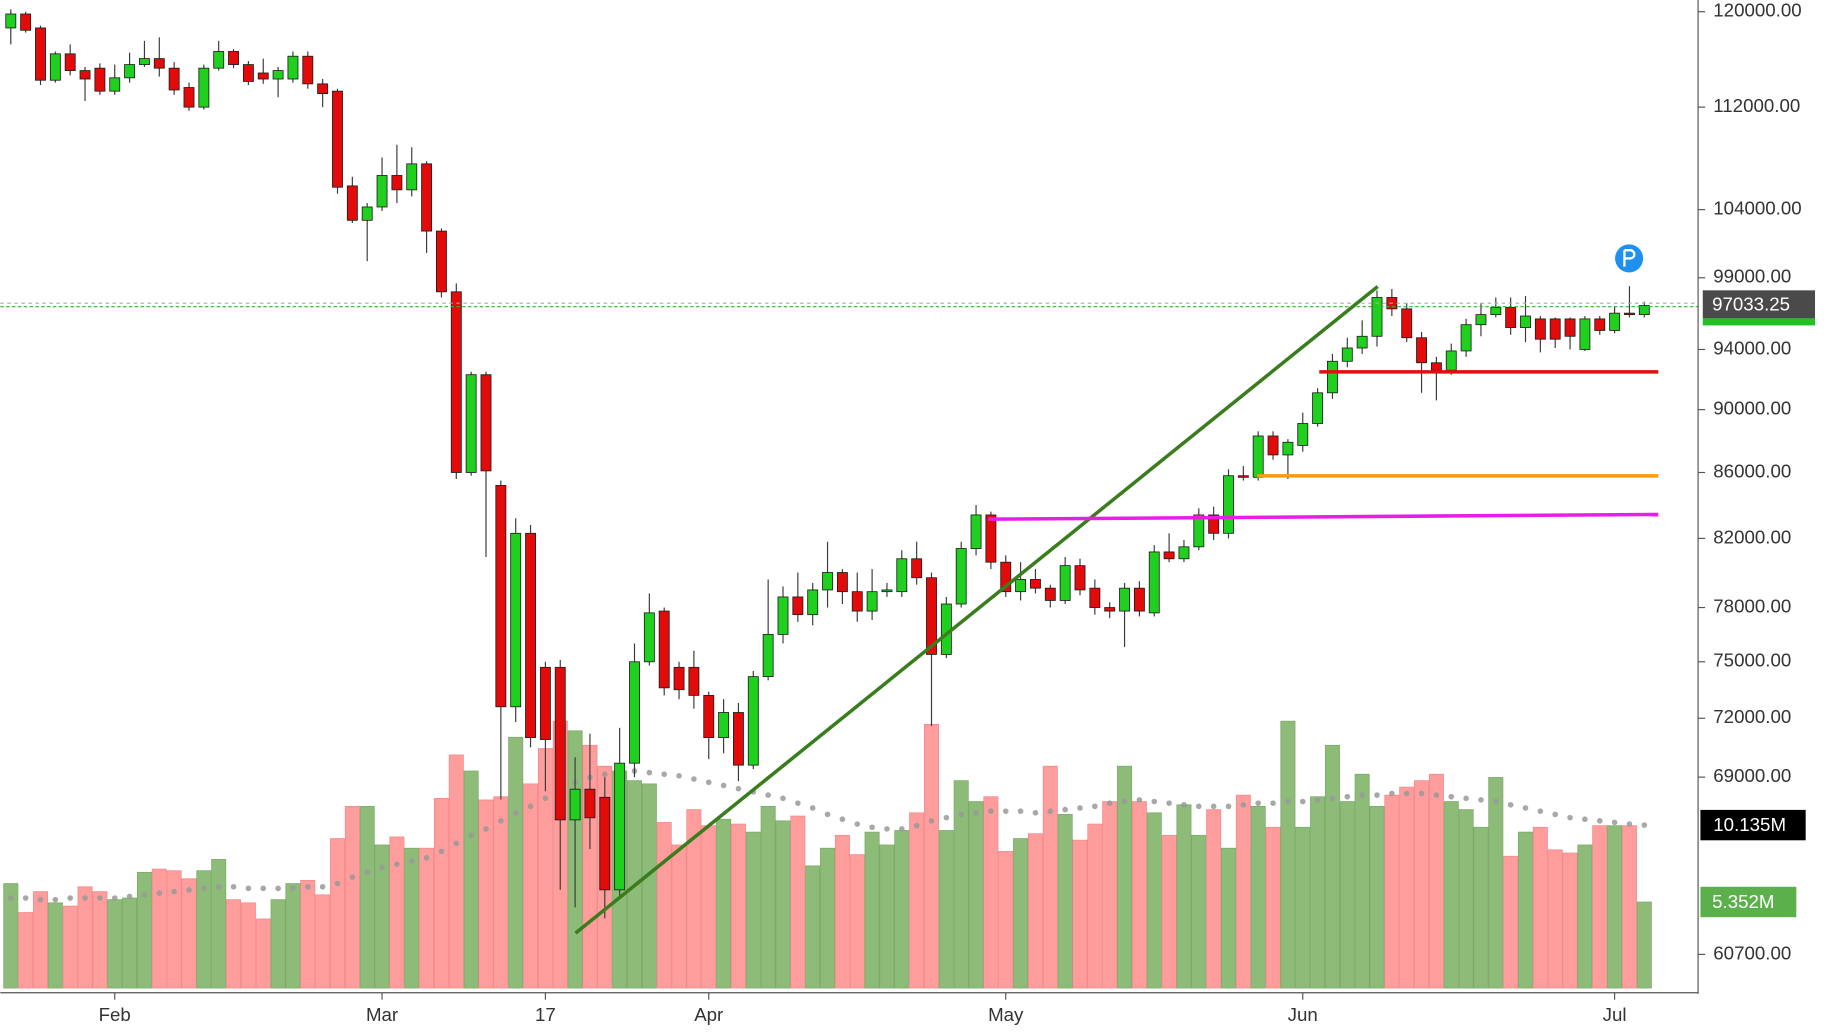 This screenshot has height=1036, width=1834. Describe the element at coordinates (1323, 516) in the screenshot. I see `support-line` at that location.